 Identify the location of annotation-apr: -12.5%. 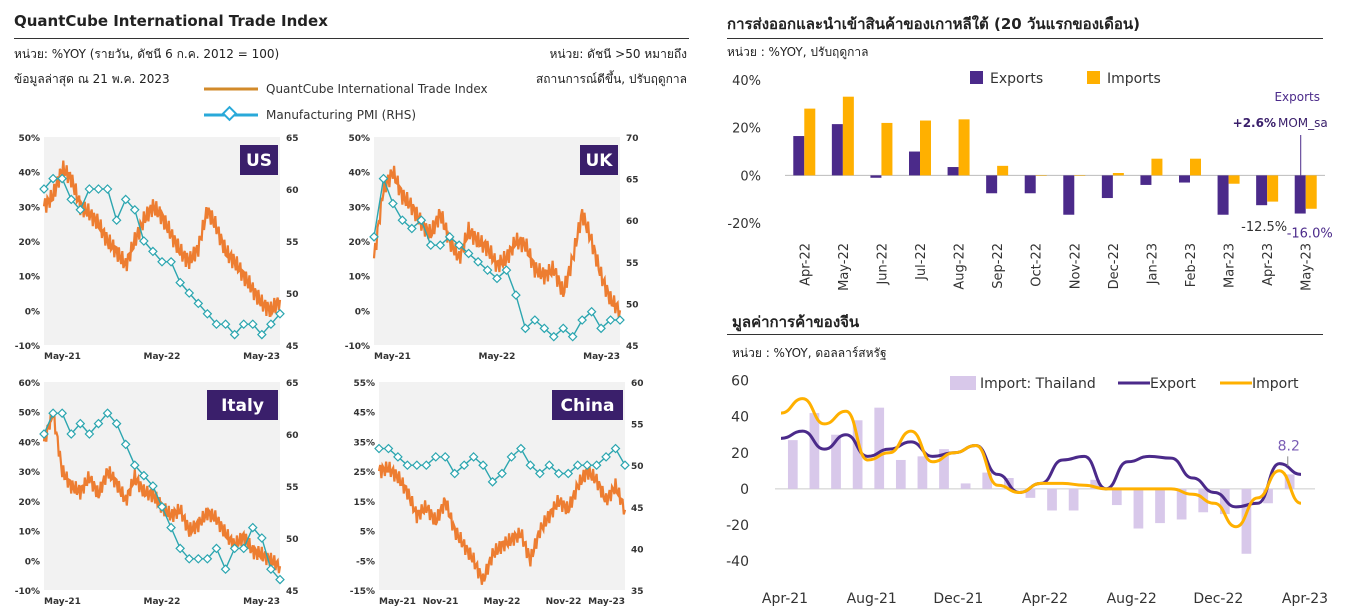
(1264, 227).